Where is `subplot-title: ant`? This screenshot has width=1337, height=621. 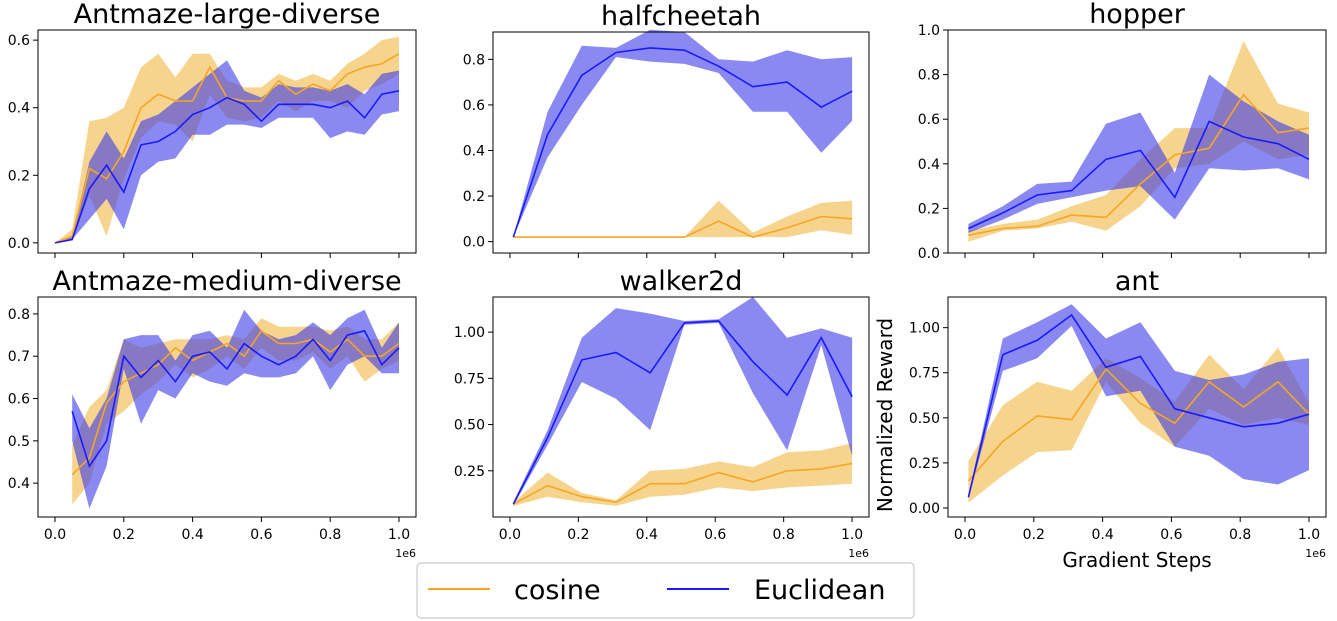 subplot-title: ant is located at coordinates (1137, 281).